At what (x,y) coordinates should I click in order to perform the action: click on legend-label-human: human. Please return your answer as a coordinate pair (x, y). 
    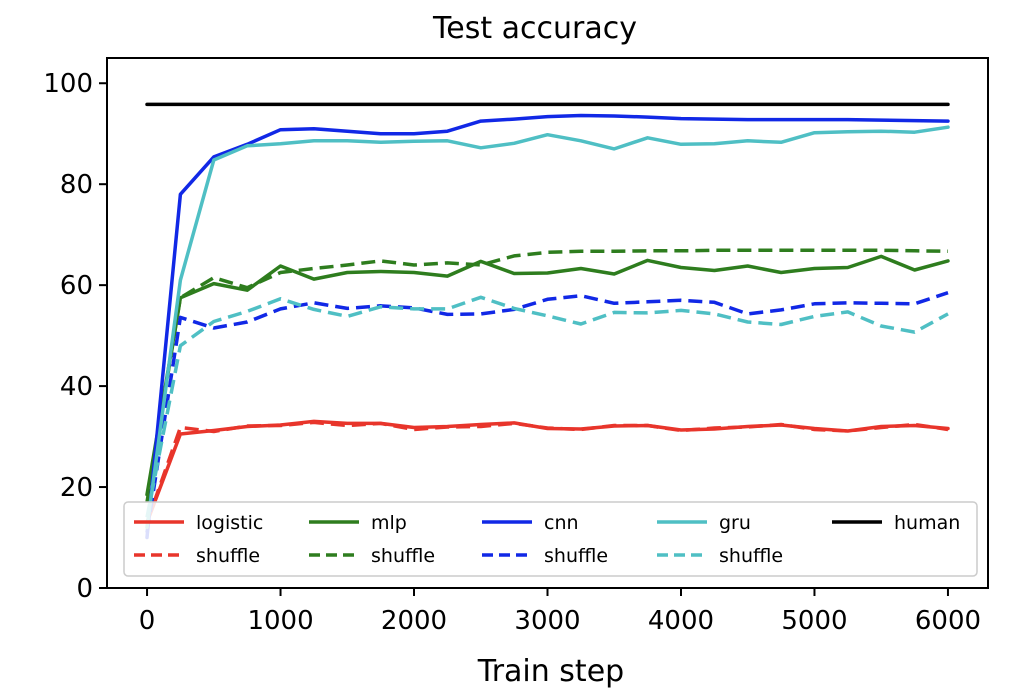
    Looking at the image, I should click on (927, 523).